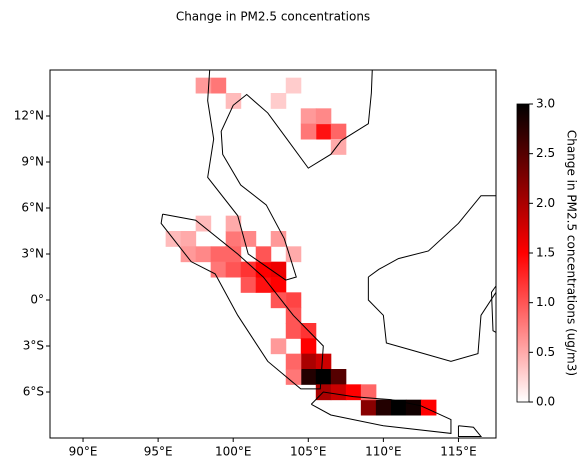 This screenshot has height=472, width=586. I want to click on x-tick-label: 105°E, so click(308, 452).